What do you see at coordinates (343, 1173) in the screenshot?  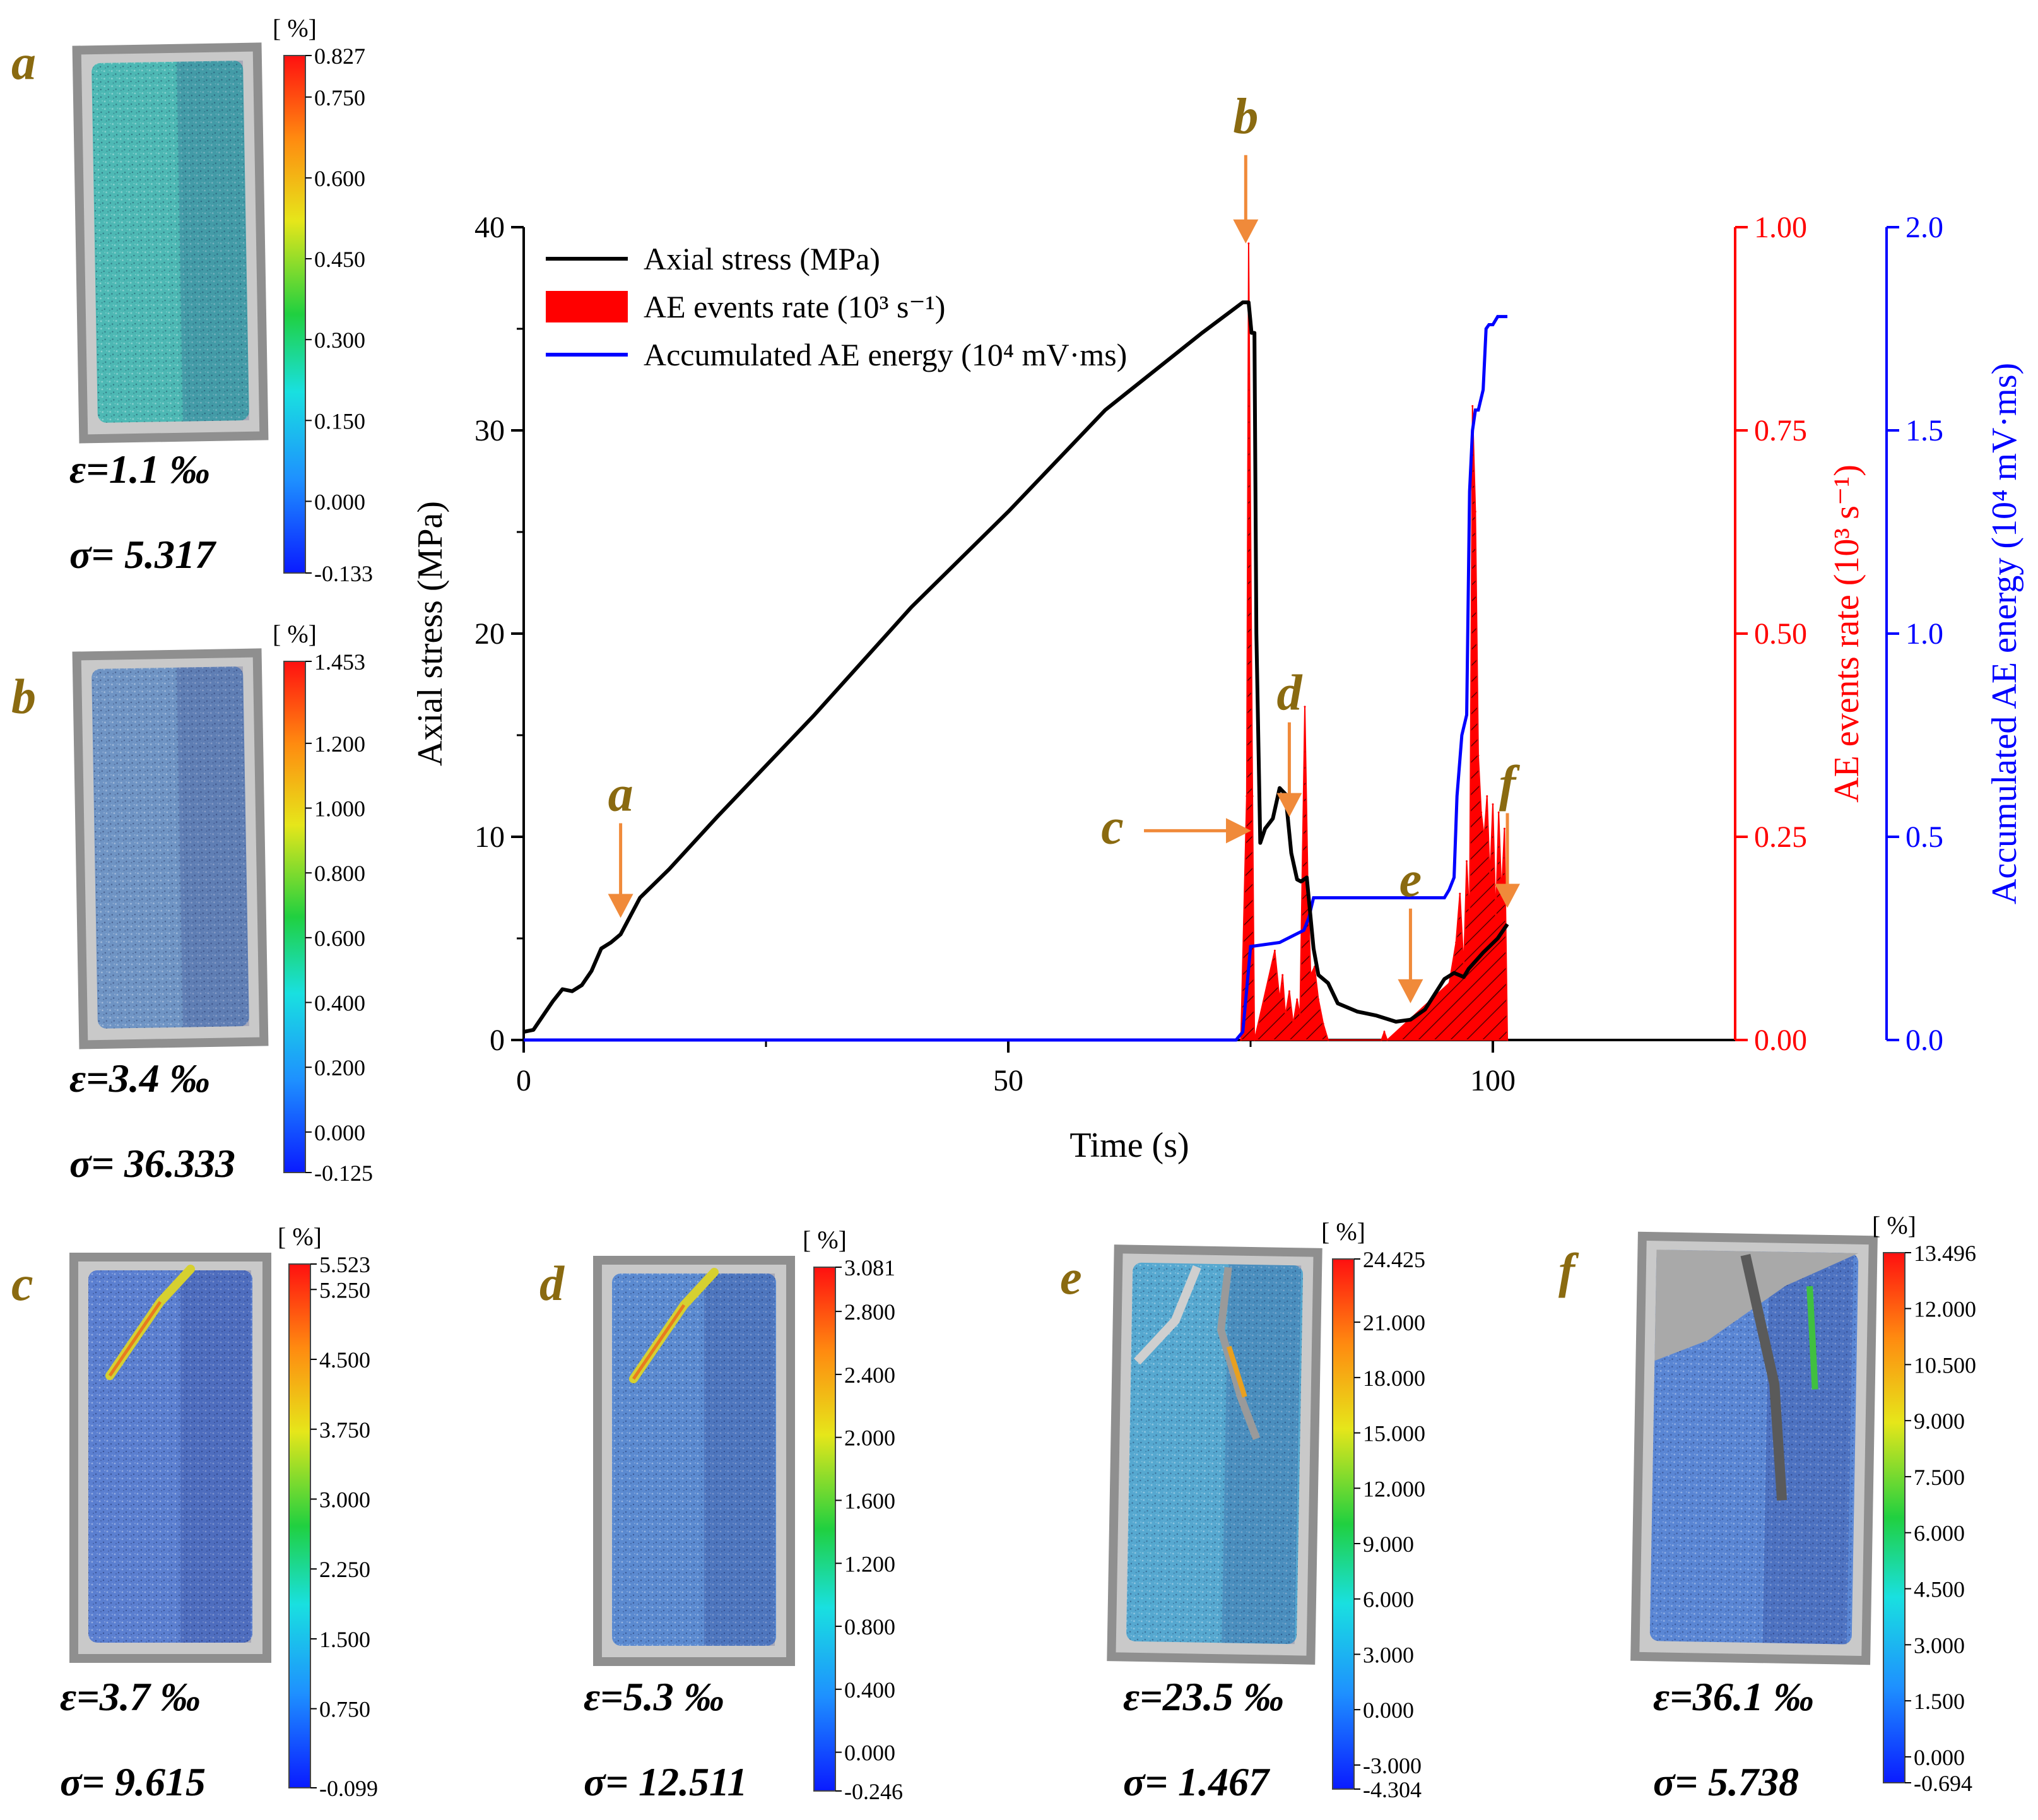 I see `colorbar-tick-label: -0.125` at bounding box center [343, 1173].